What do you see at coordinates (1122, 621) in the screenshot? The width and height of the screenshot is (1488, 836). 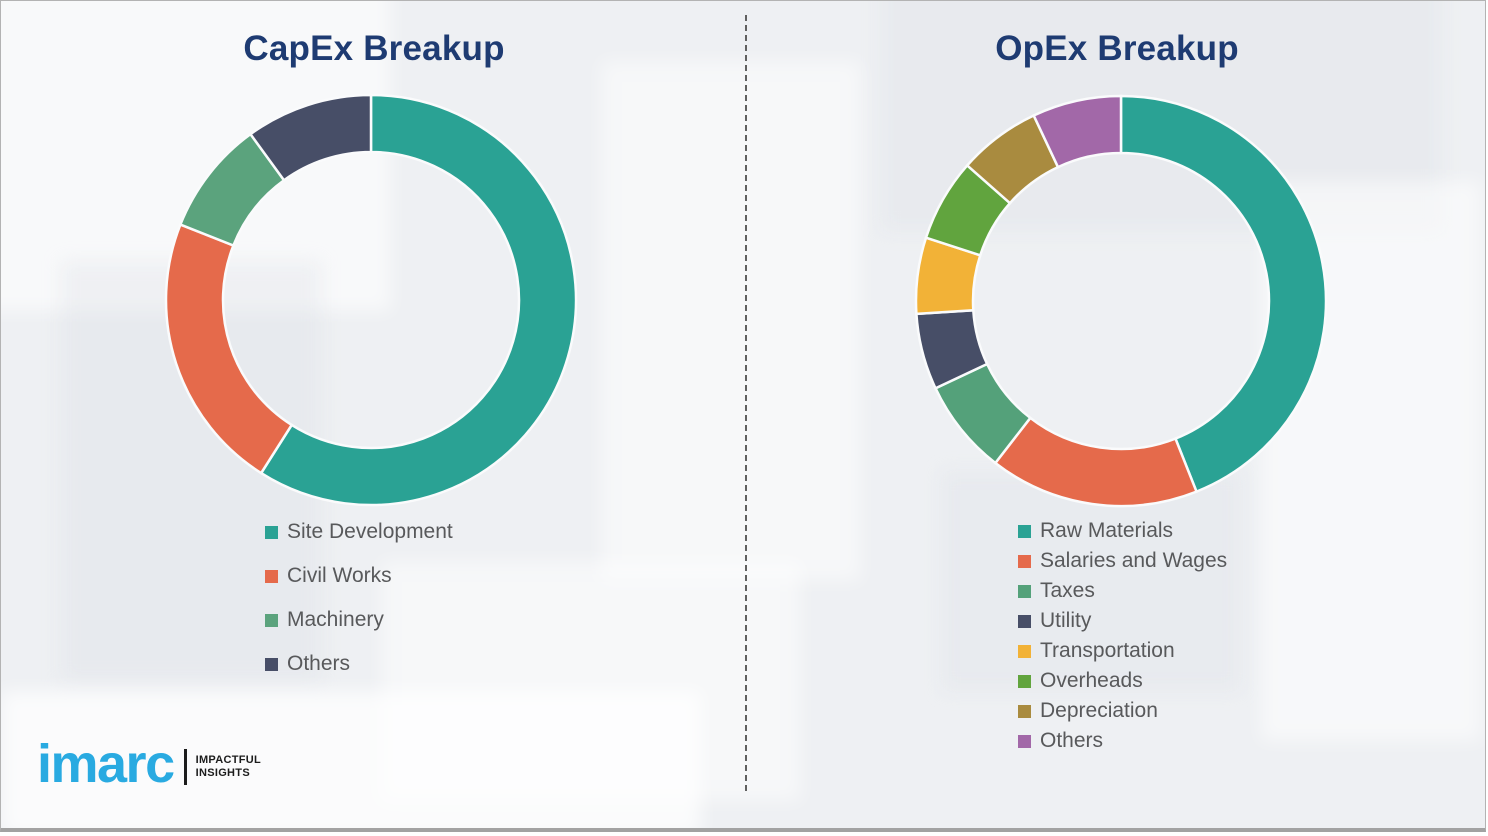 I see `legend-item-utility: Utility` at bounding box center [1122, 621].